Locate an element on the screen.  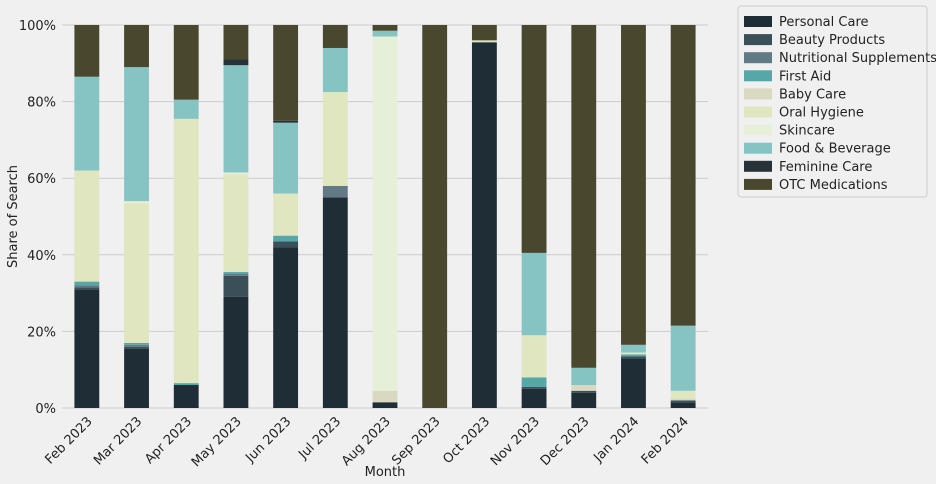
legend-label: Skincare is located at coordinates (807, 131).